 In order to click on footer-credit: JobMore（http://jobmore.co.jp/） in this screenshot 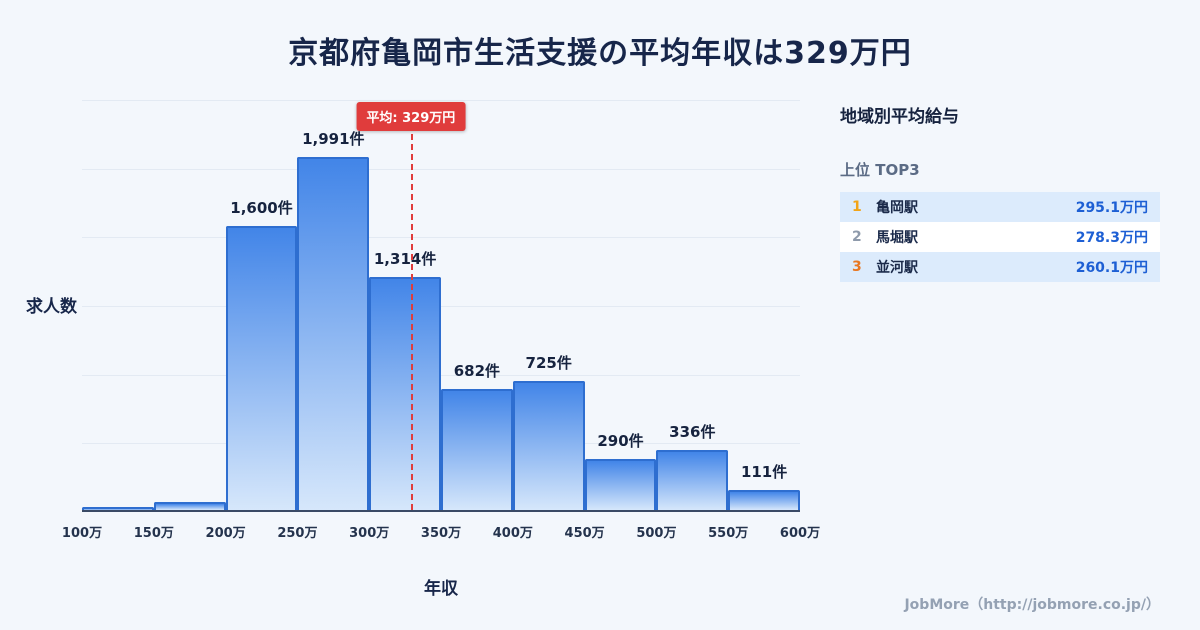, I will do `click(1032, 605)`.